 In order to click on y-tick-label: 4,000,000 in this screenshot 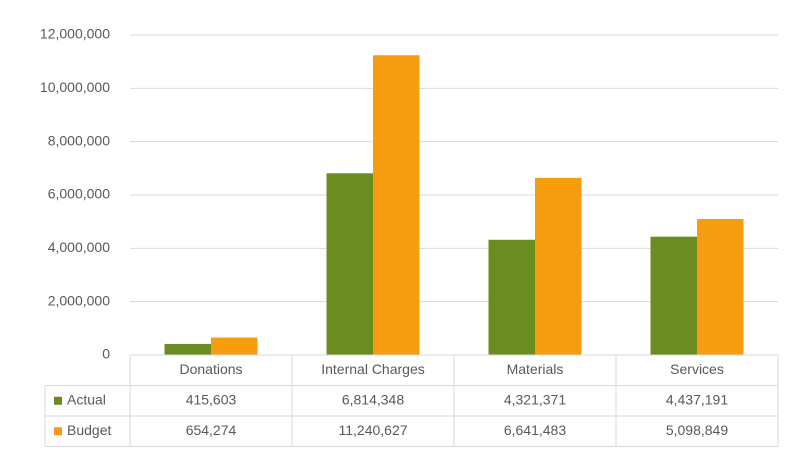, I will do `click(79, 247)`.